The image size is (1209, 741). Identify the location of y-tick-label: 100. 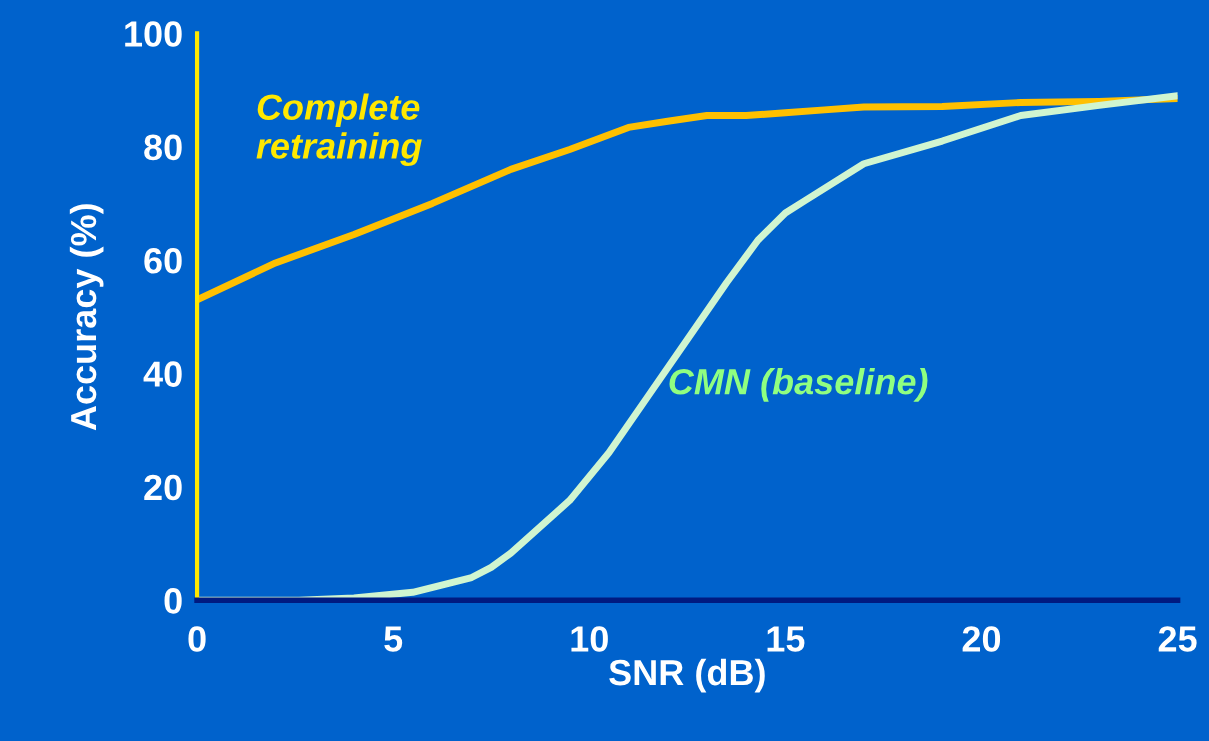
(153, 34).